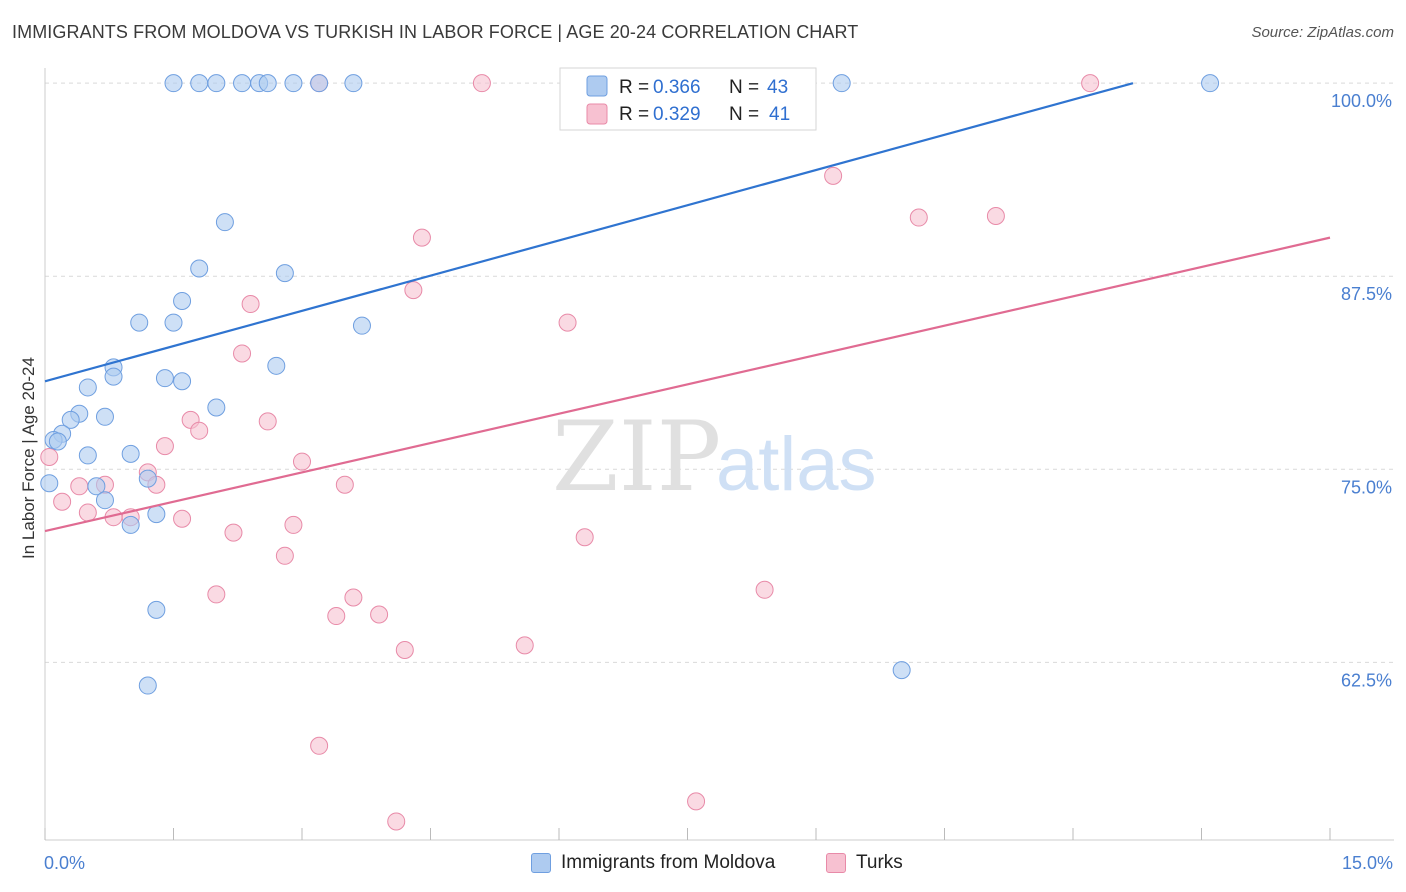  Describe the element at coordinates (744, 87) in the screenshot. I see `legend-n-label-1: N =` at that location.